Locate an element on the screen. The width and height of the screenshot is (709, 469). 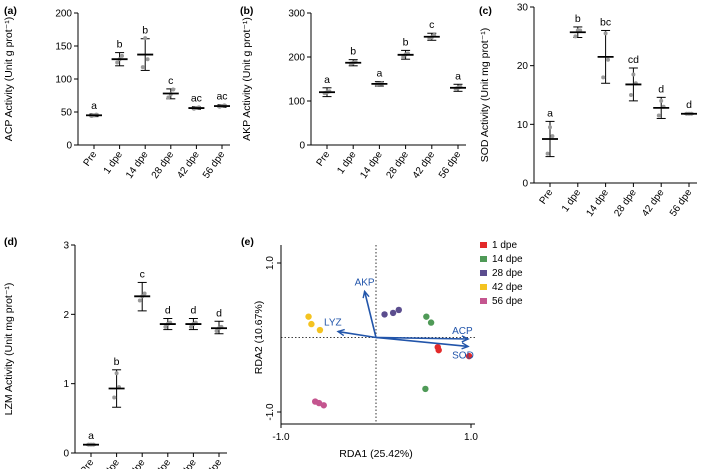
panel-label: (e) is located at coordinates (247, 242).